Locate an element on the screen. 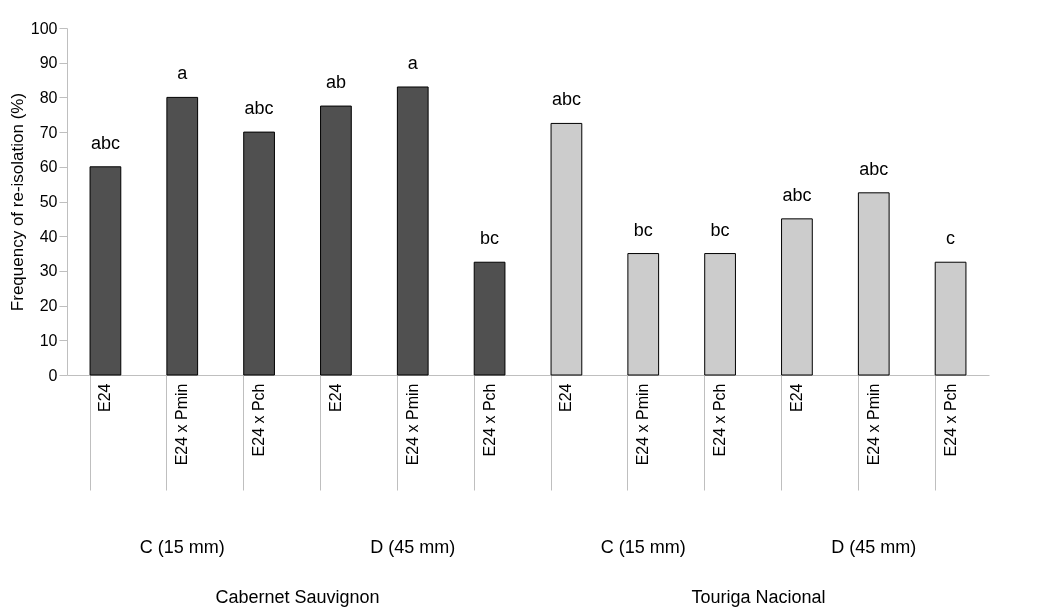 The height and width of the screenshot is (610, 1053). y-tick-label: 70 is located at coordinates (48, 132).